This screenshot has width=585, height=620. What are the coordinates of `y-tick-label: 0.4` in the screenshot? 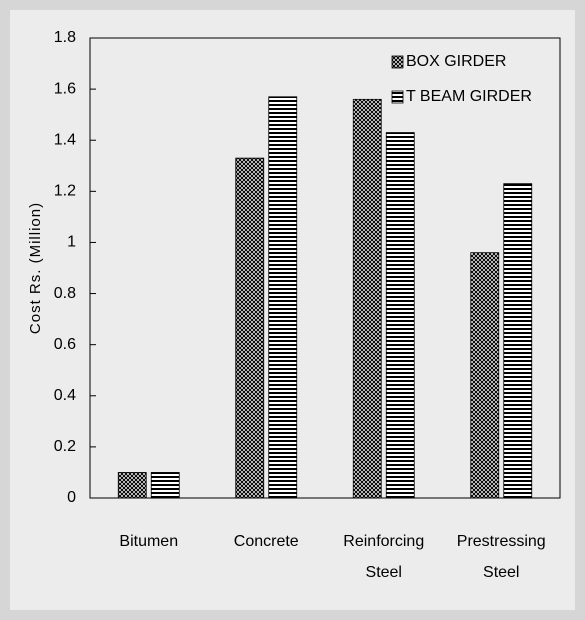 It's located at (65, 395).